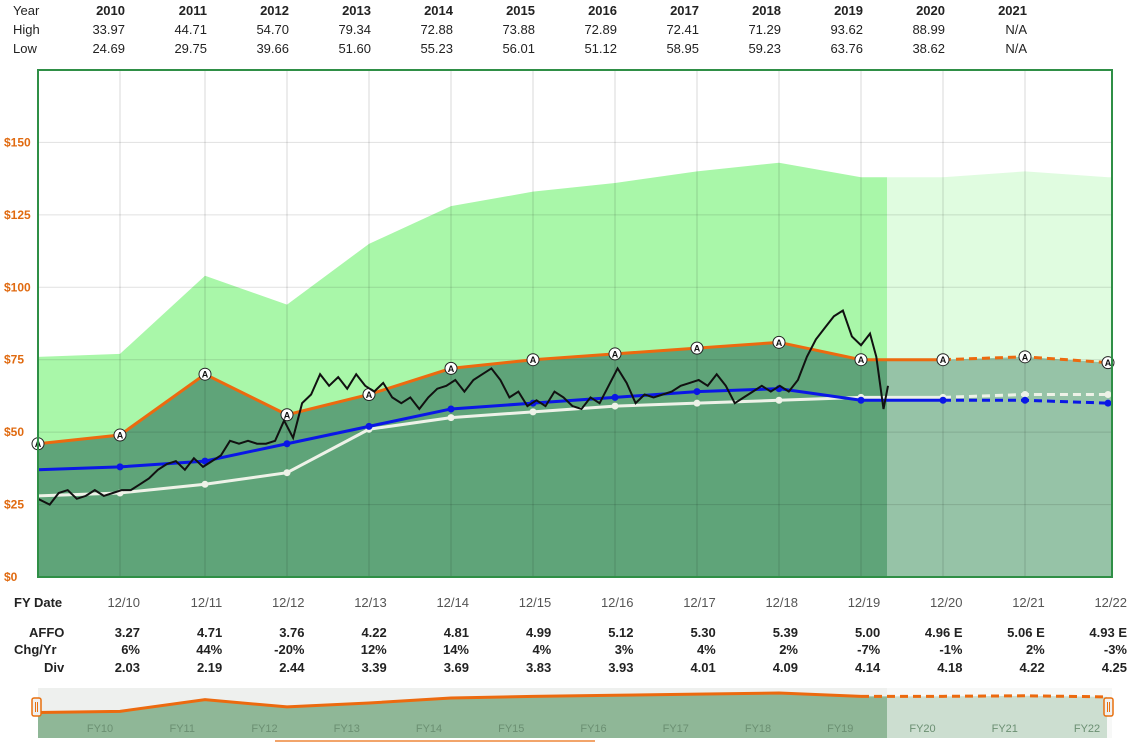  Describe the element at coordinates (869, 649) in the screenshot. I see `chg-yr-cell: -7%` at that location.